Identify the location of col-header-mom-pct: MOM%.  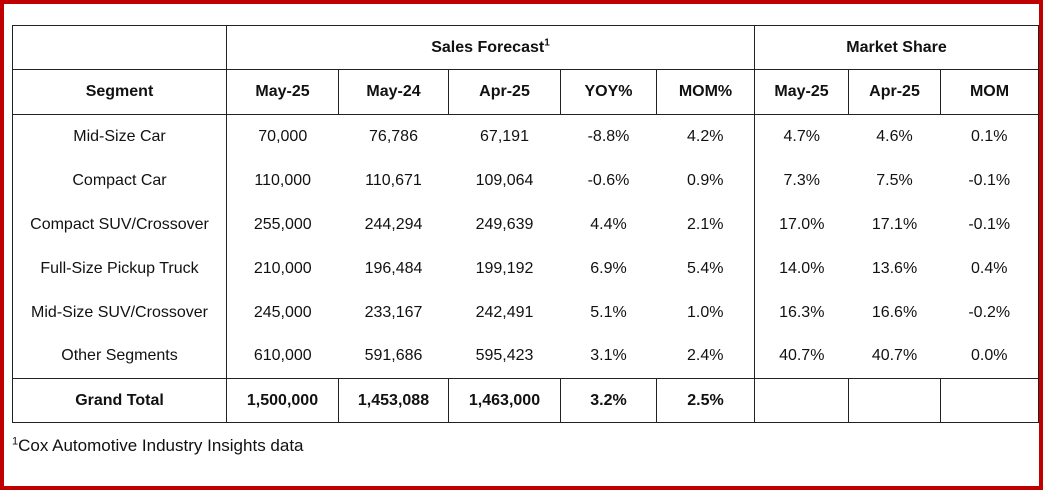
(705, 92).